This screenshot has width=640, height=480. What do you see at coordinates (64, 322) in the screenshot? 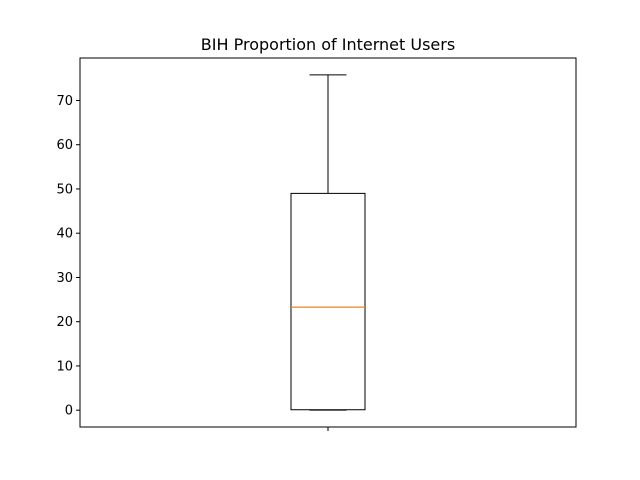
I see `y-tick-label: 20` at bounding box center [64, 322].